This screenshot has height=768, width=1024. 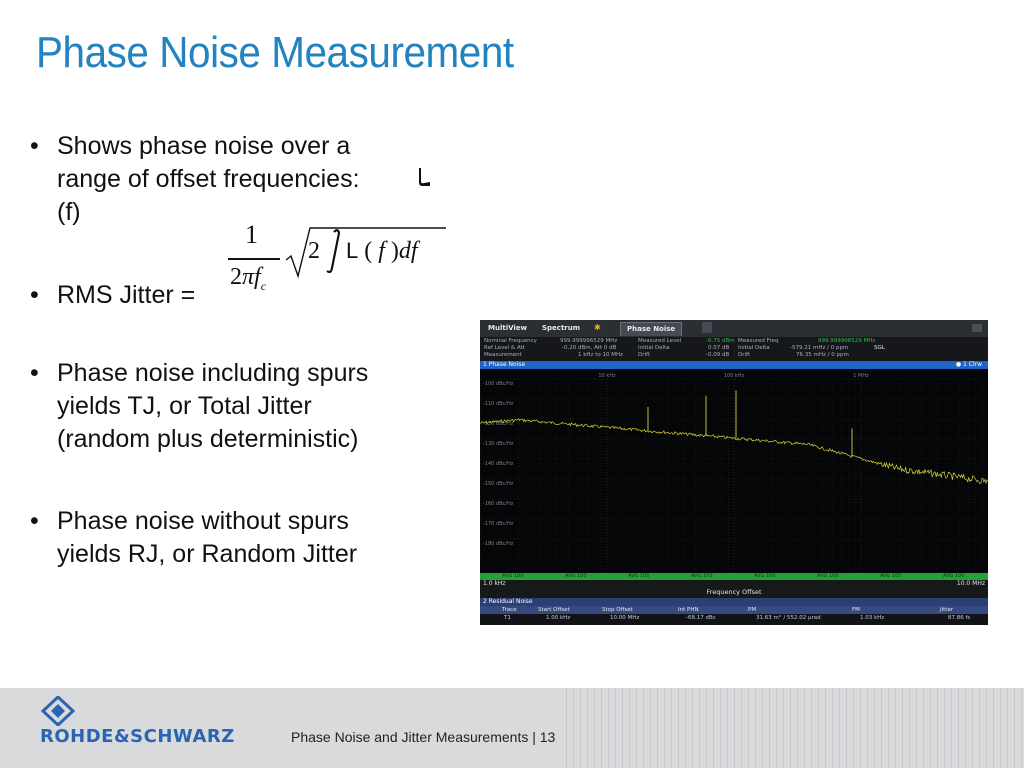 What do you see at coordinates (498, 404) in the screenshot?
I see `y-tick-label: -110 dBc/Hz` at bounding box center [498, 404].